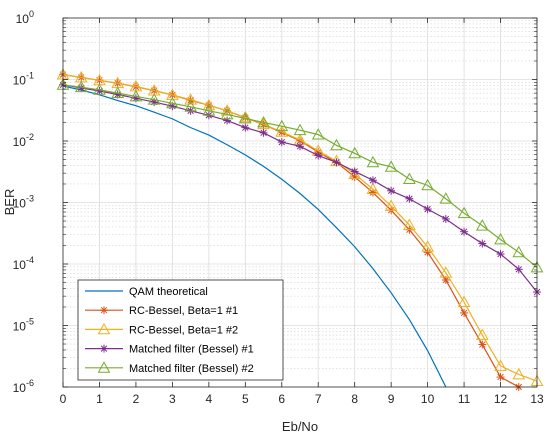  What do you see at coordinates (9, 202) in the screenshot?
I see `y-axis-label: BER` at bounding box center [9, 202].